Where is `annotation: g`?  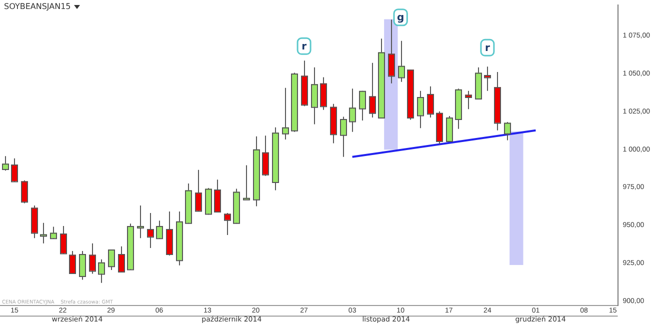
annotation: g is located at coordinates (400, 18).